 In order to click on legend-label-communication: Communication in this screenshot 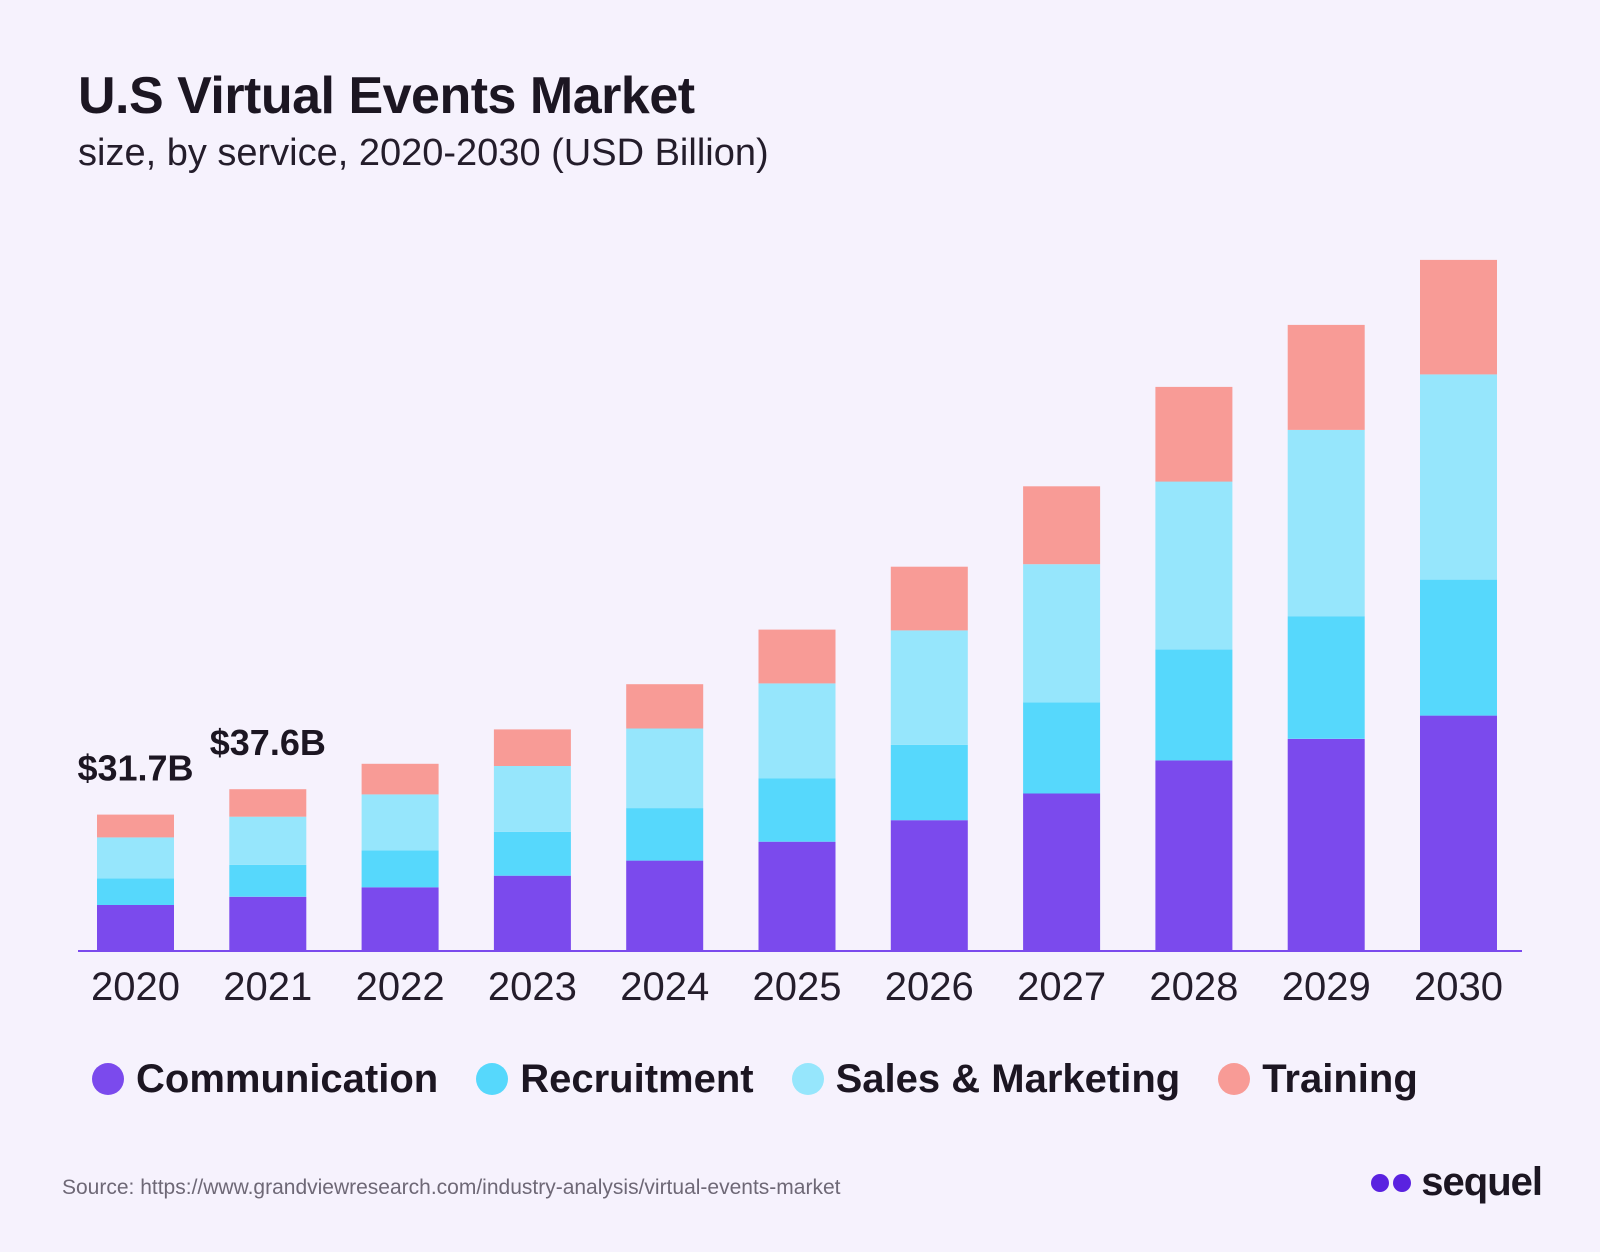, I will do `click(287, 1078)`.